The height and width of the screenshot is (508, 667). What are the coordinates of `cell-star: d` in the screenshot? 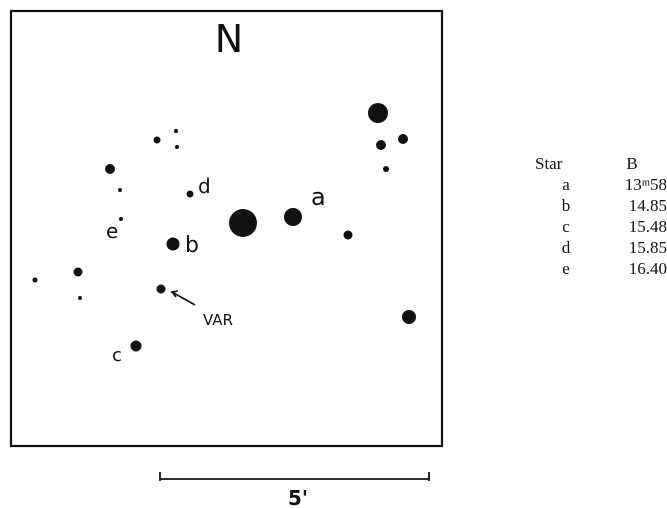 It's located at (566, 247).